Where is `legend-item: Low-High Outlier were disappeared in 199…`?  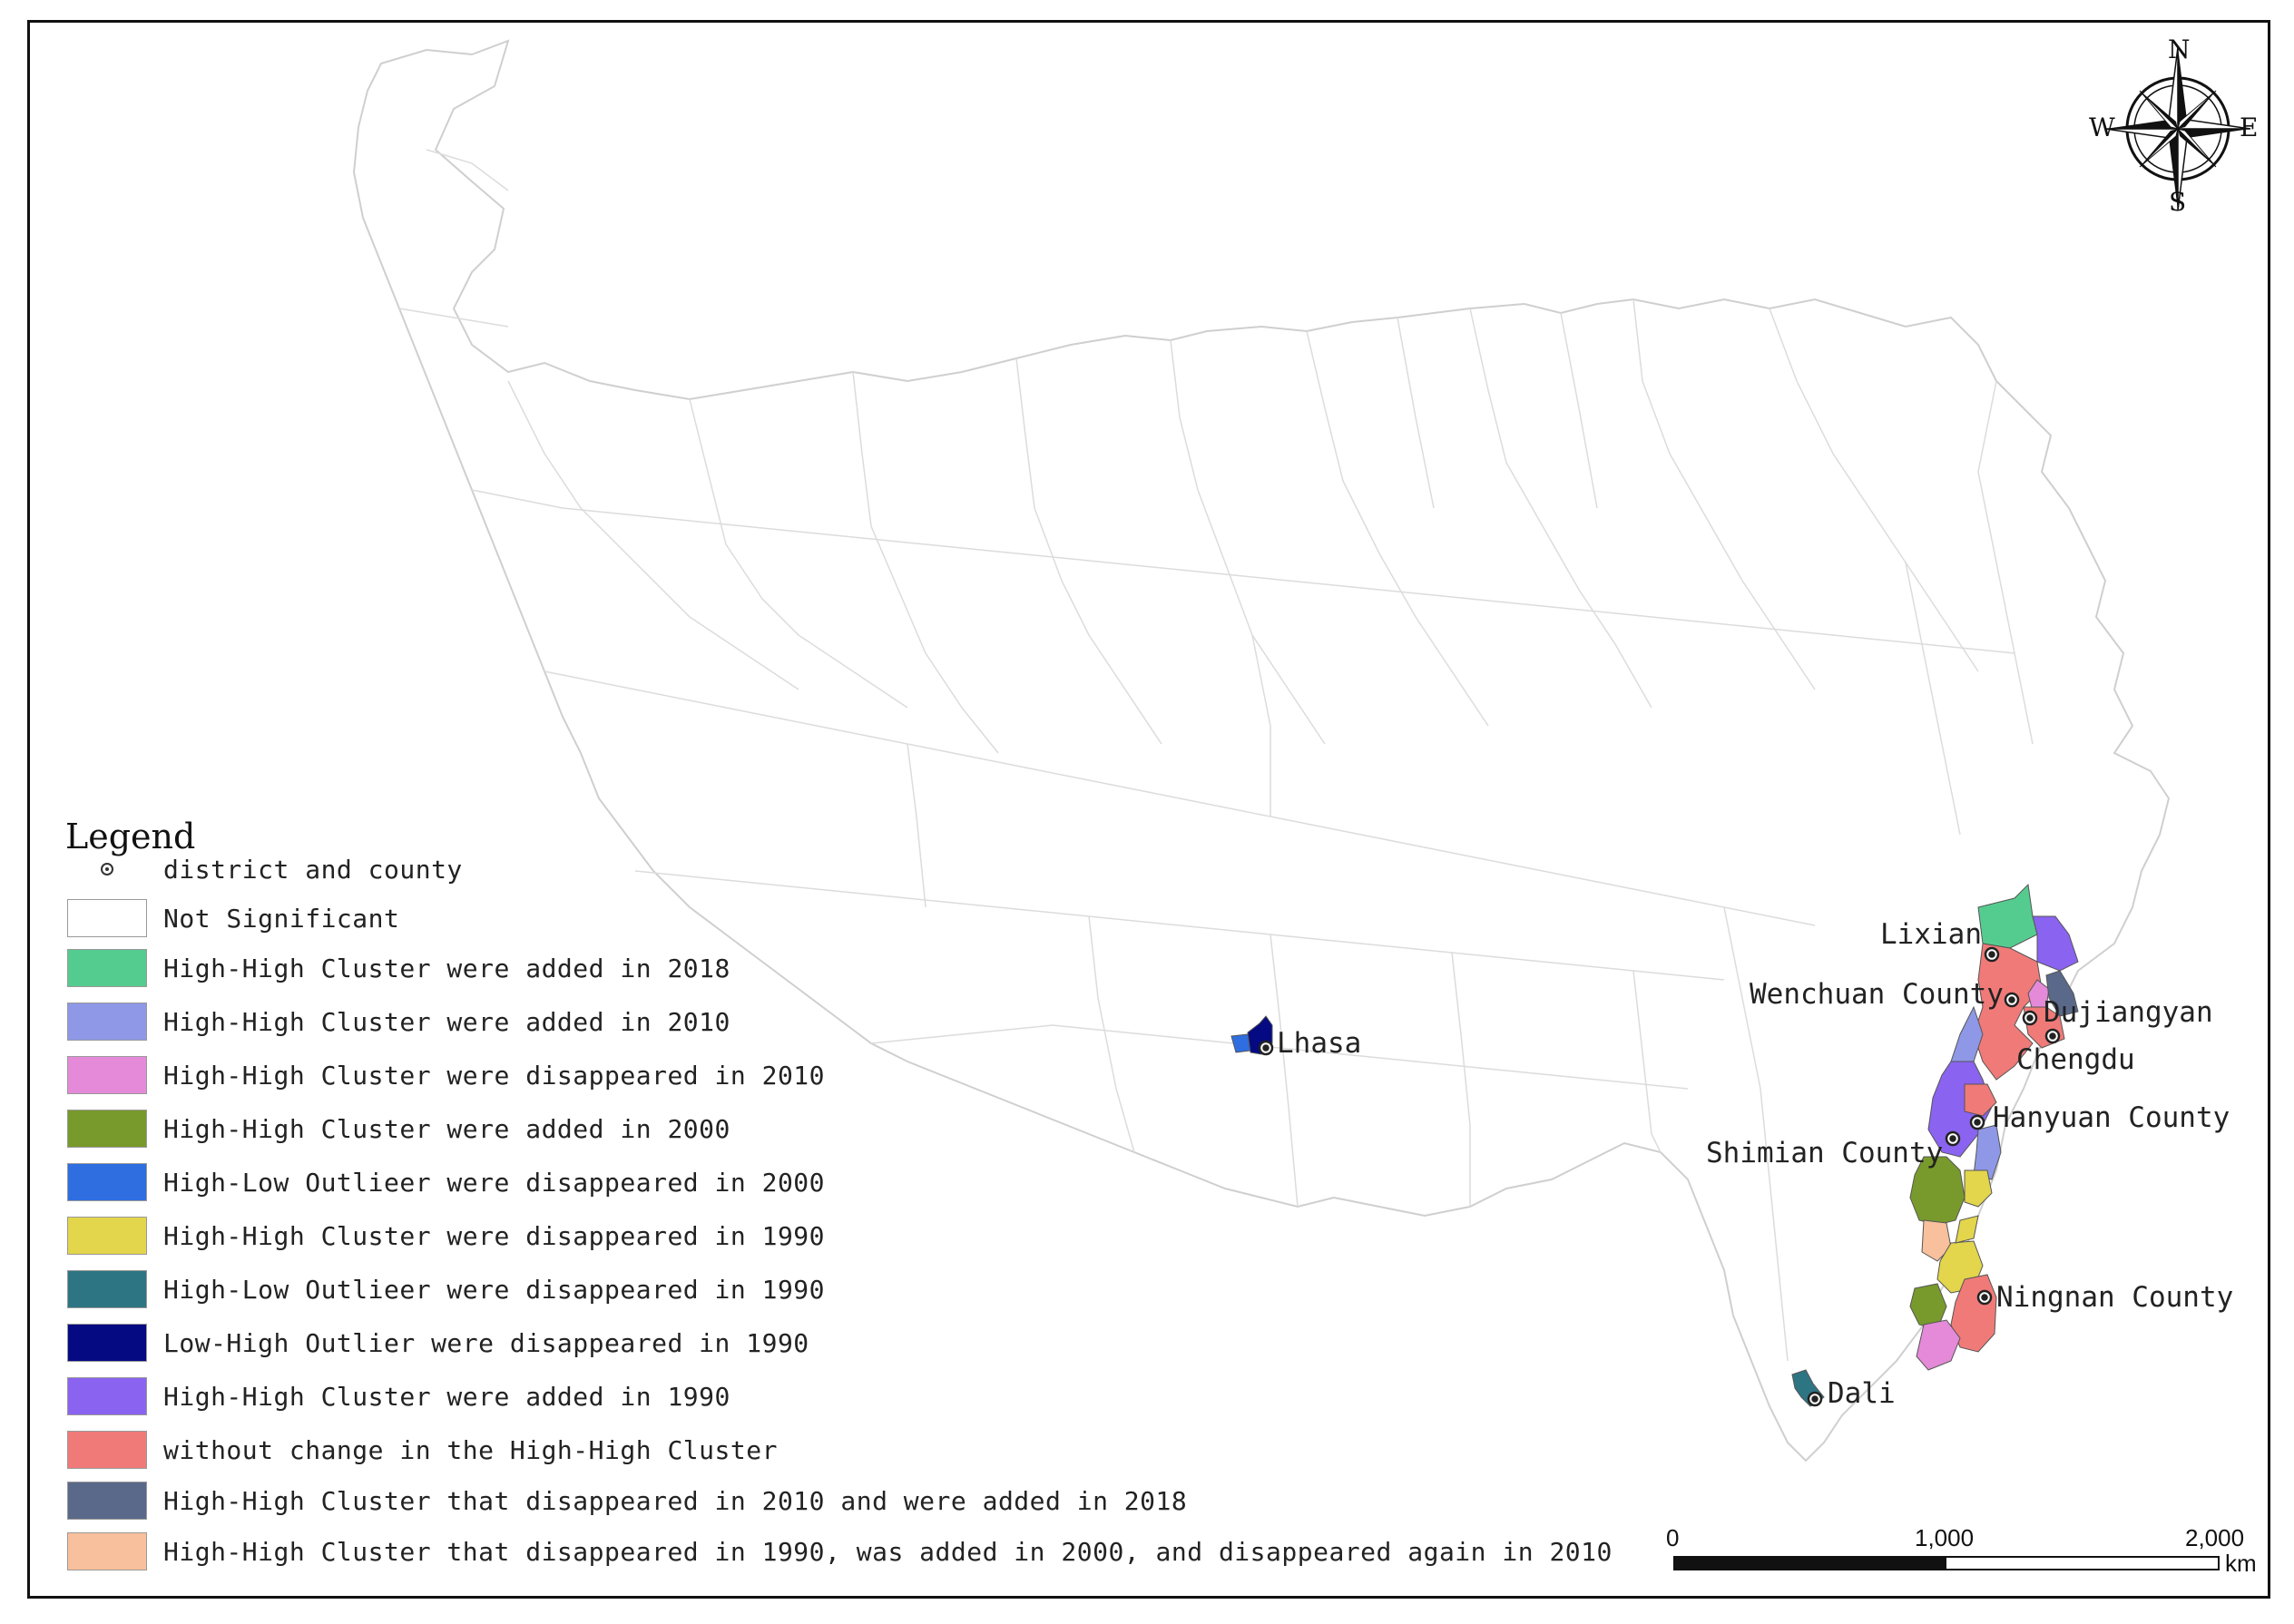
legend-item: Low-High Outlier were disappeared in 199… is located at coordinates (438, 1343).